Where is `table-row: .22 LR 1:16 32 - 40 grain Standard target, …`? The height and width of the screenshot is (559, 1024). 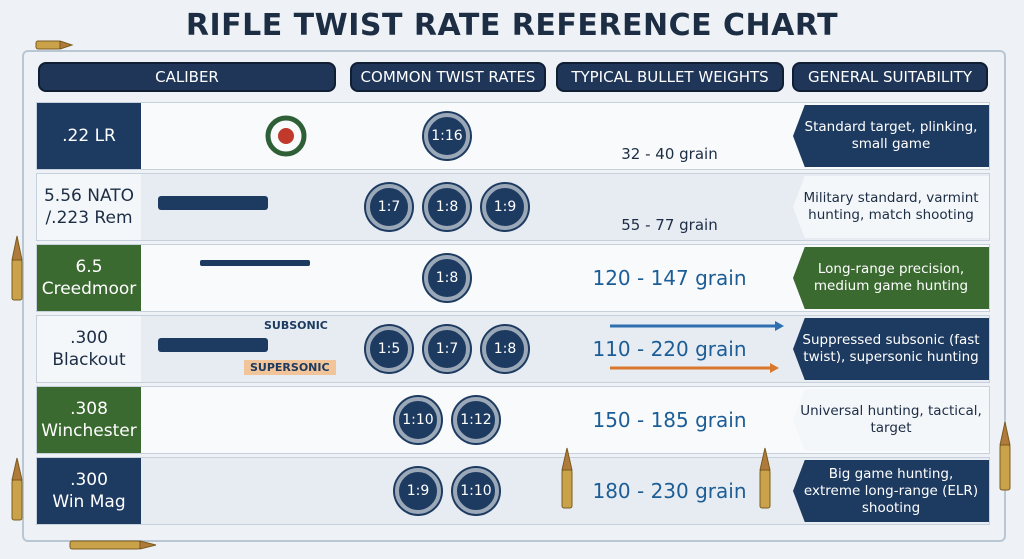 table-row: .22 LR 1:16 32 - 40 grain Standard target, … is located at coordinates (513, 136).